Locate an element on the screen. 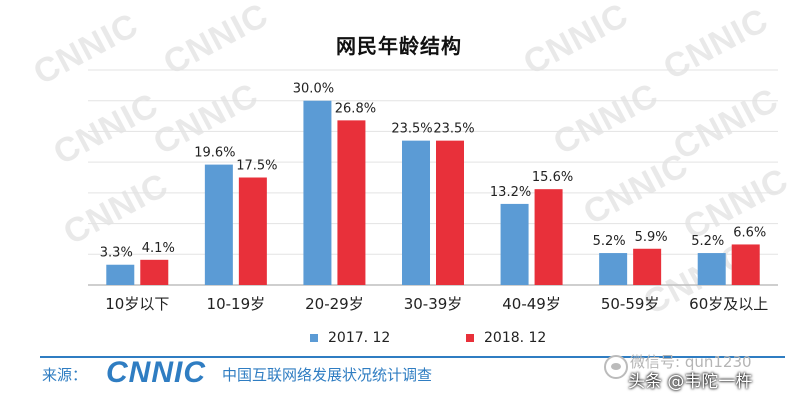 The width and height of the screenshot is (798, 401). legend-item-2018: 2018. 12 is located at coordinates (506, 338).